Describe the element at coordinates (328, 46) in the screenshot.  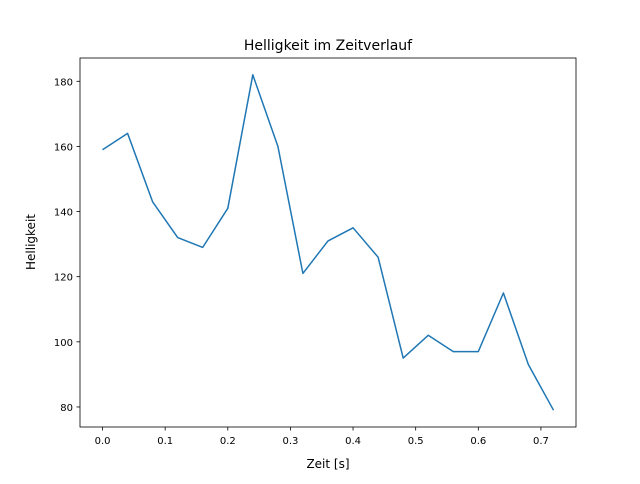
I see `chart-title: Helligkeit im Zeitverlauf` at that location.